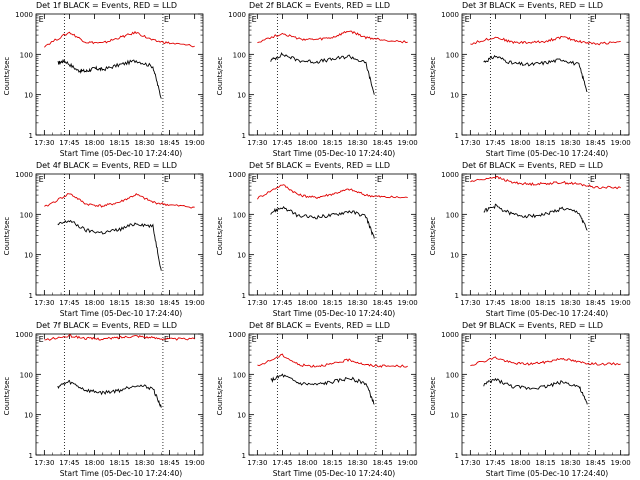 This screenshot has height=480, width=640. What do you see at coordinates (106, 5) in the screenshot?
I see `panel-title: Det 1f BLACK = Events, RED = LLD` at bounding box center [106, 5].